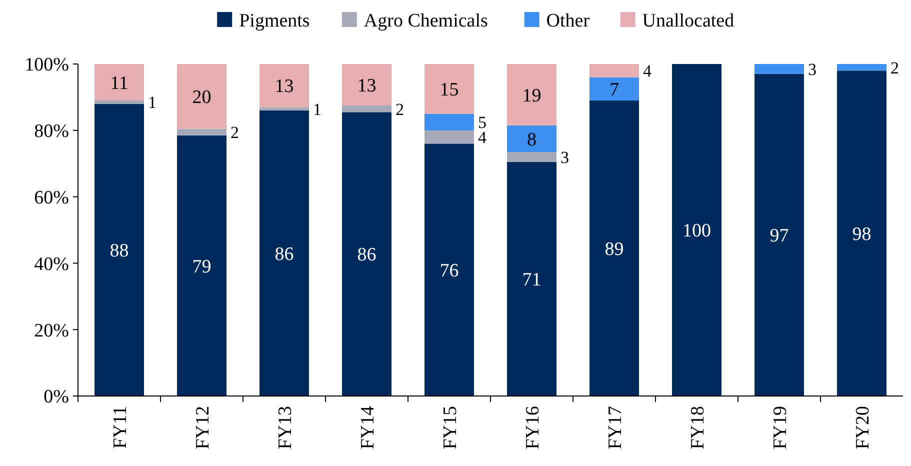 This screenshot has width=911, height=466. Describe the element at coordinates (450, 428) in the screenshot. I see `x-tick-label: FY15` at that location.